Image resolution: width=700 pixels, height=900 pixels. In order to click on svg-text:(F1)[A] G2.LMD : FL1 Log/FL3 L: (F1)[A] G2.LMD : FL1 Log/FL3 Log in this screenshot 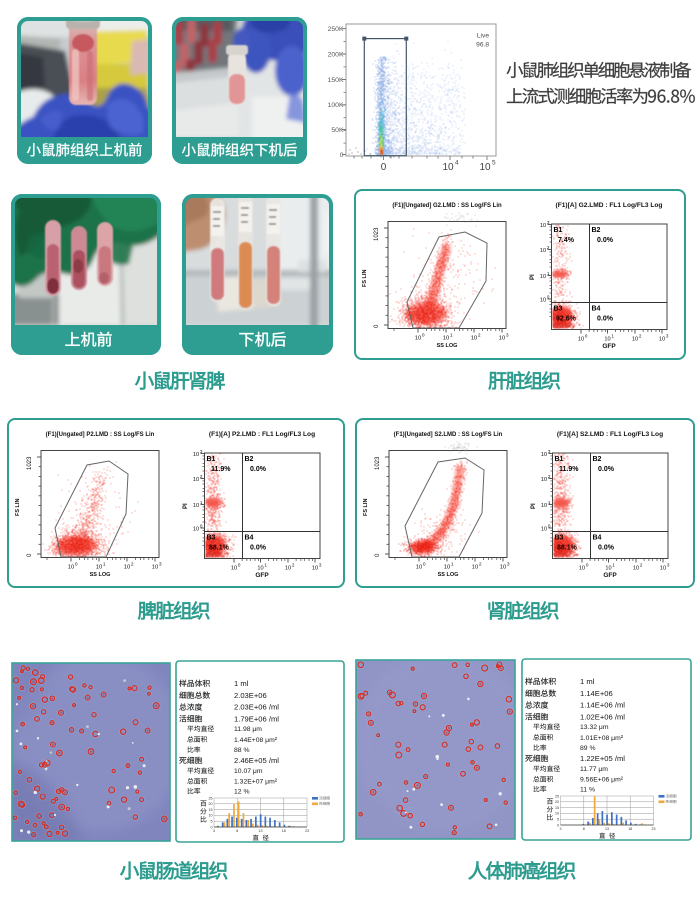, I will do `click(609, 205)`.